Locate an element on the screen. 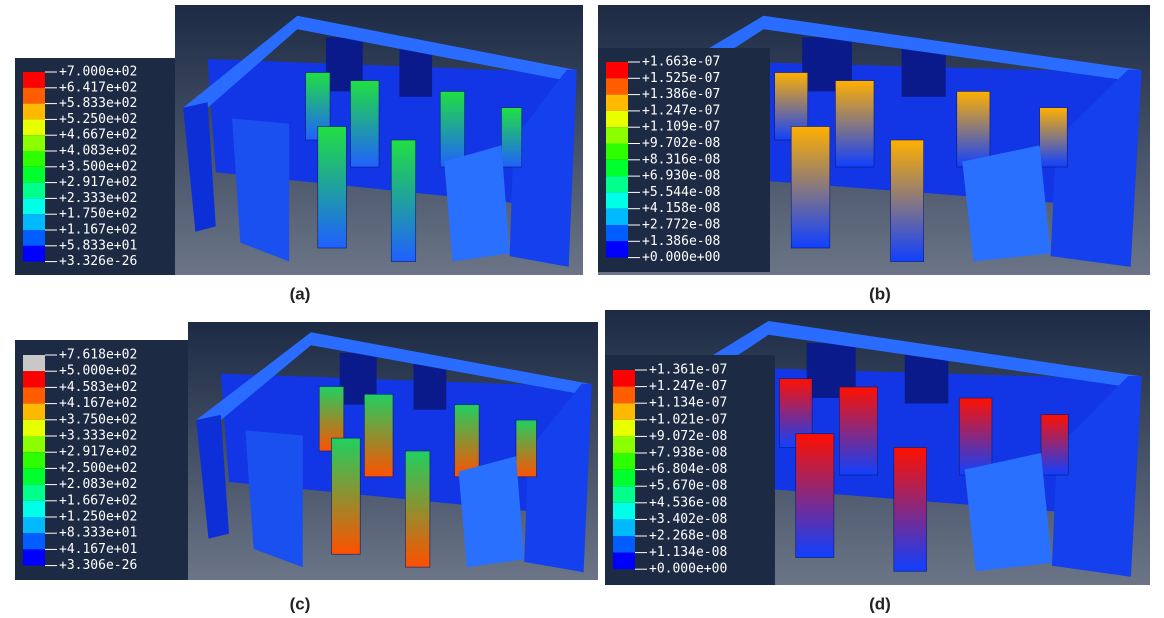 Image resolution: width=1164 pixels, height=618 pixels. legend-label: +3.500e+02 is located at coordinates (98, 166).